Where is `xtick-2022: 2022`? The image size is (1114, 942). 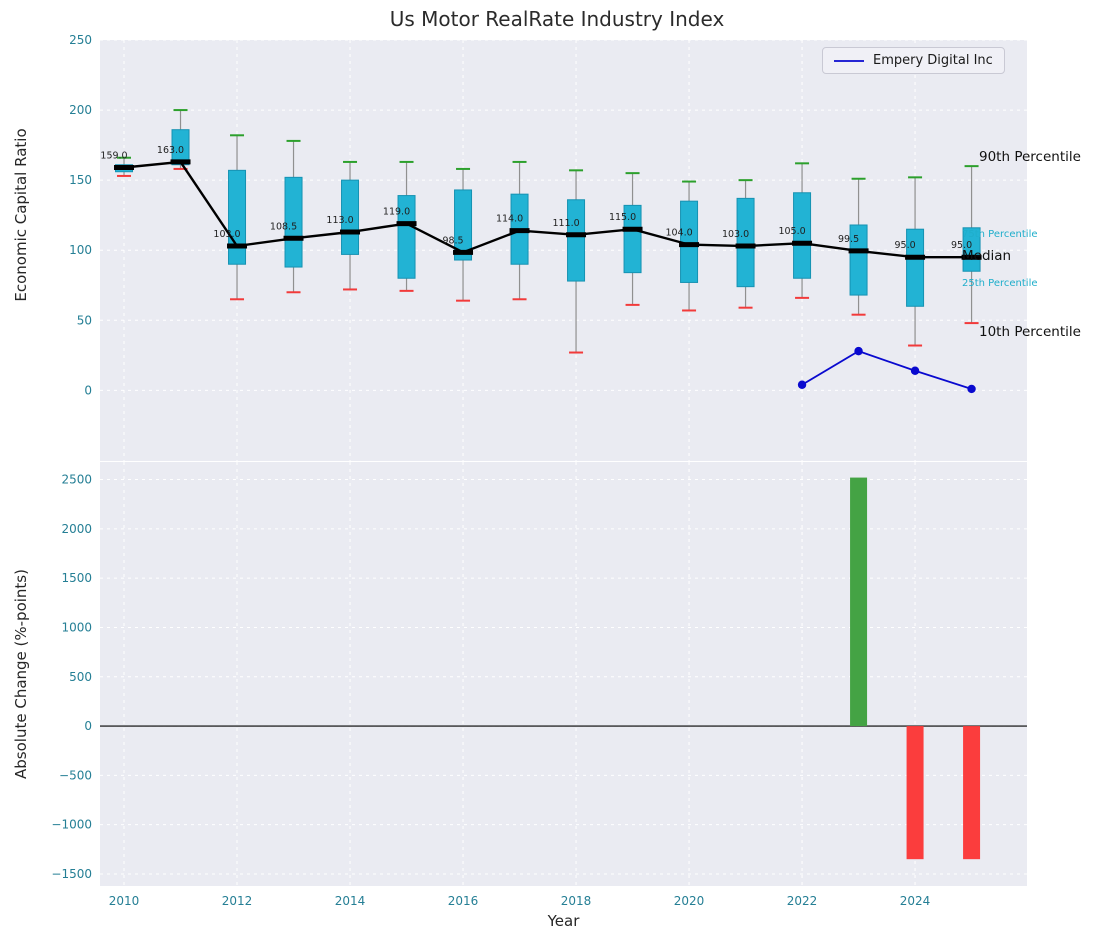 xtick-2022: 2022 is located at coordinates (802, 901).